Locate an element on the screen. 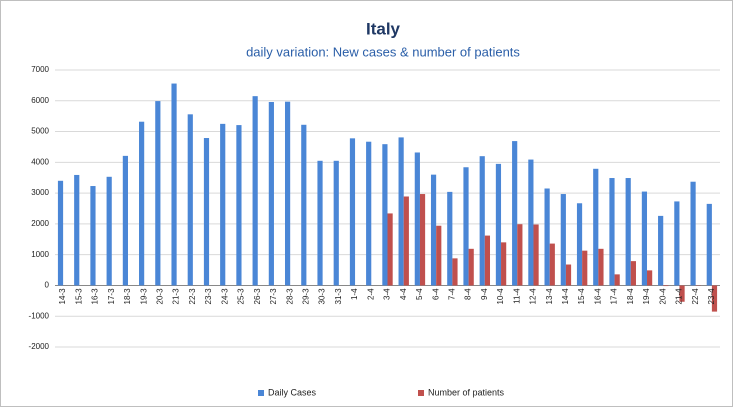 This screenshot has width=733, height=407. chart-title: Italy is located at coordinates (383, 28).